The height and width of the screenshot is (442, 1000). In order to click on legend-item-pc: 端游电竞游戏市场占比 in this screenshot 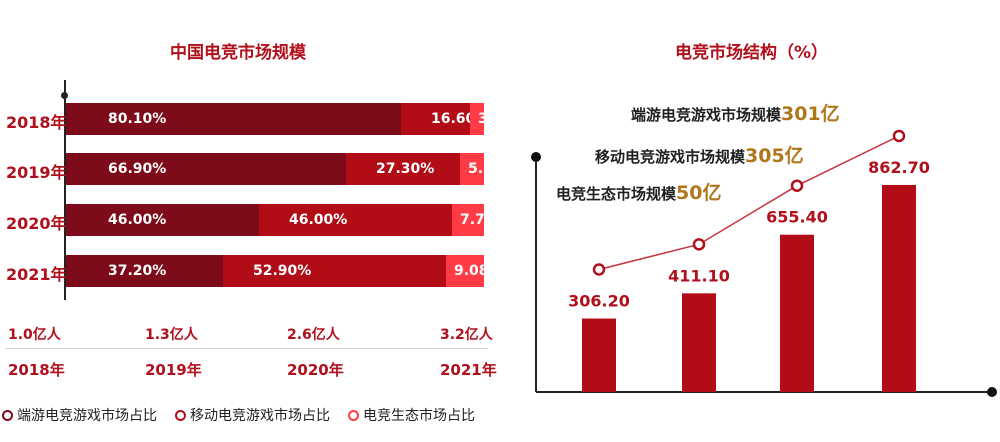, I will do `click(79, 415)`.